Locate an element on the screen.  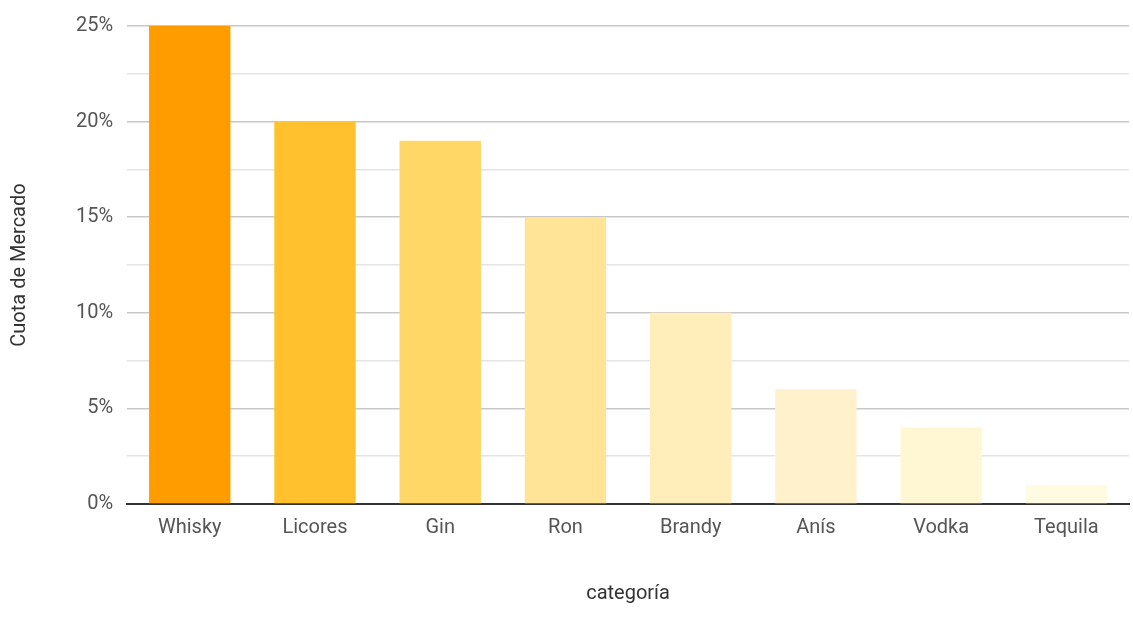
x-tick-label: Gin is located at coordinates (440, 526).